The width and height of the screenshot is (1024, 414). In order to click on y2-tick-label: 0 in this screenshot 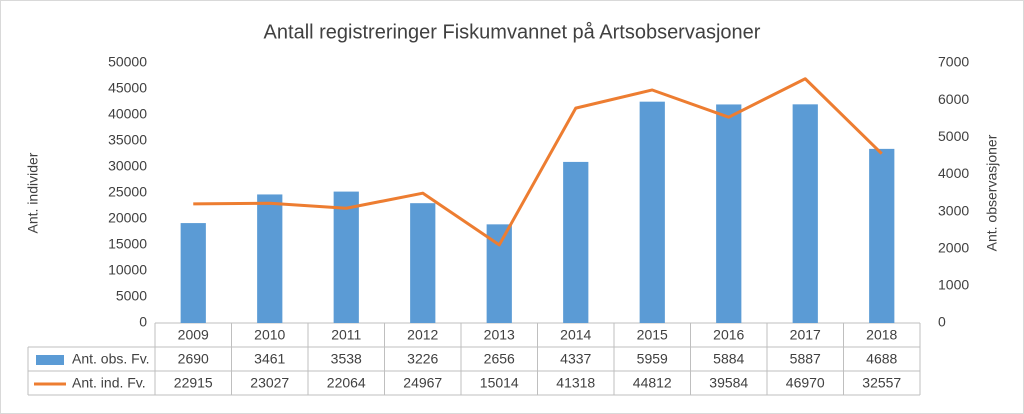, I will do `click(942, 322)`.